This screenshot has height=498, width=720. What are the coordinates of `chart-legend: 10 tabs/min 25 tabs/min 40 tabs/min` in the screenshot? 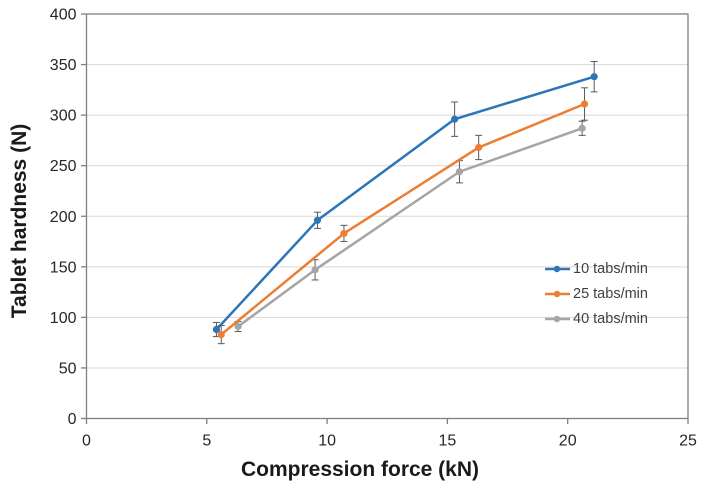 It's located at (596, 293).